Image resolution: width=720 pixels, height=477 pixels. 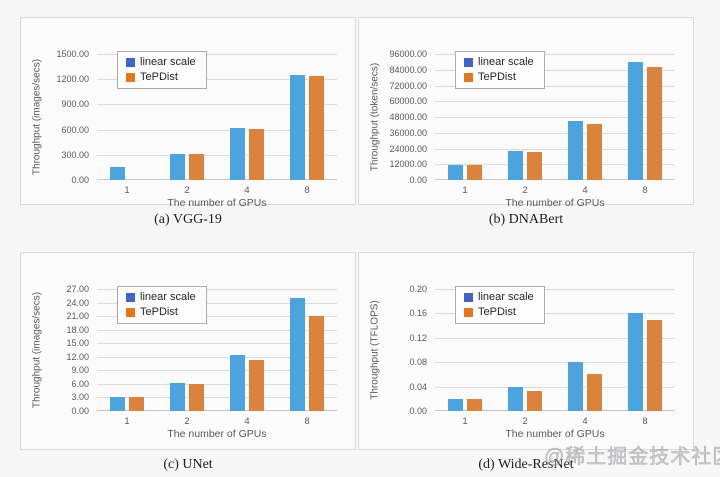 I want to click on chart-caption-a: (a) VGG-19, so click(x=188, y=219).